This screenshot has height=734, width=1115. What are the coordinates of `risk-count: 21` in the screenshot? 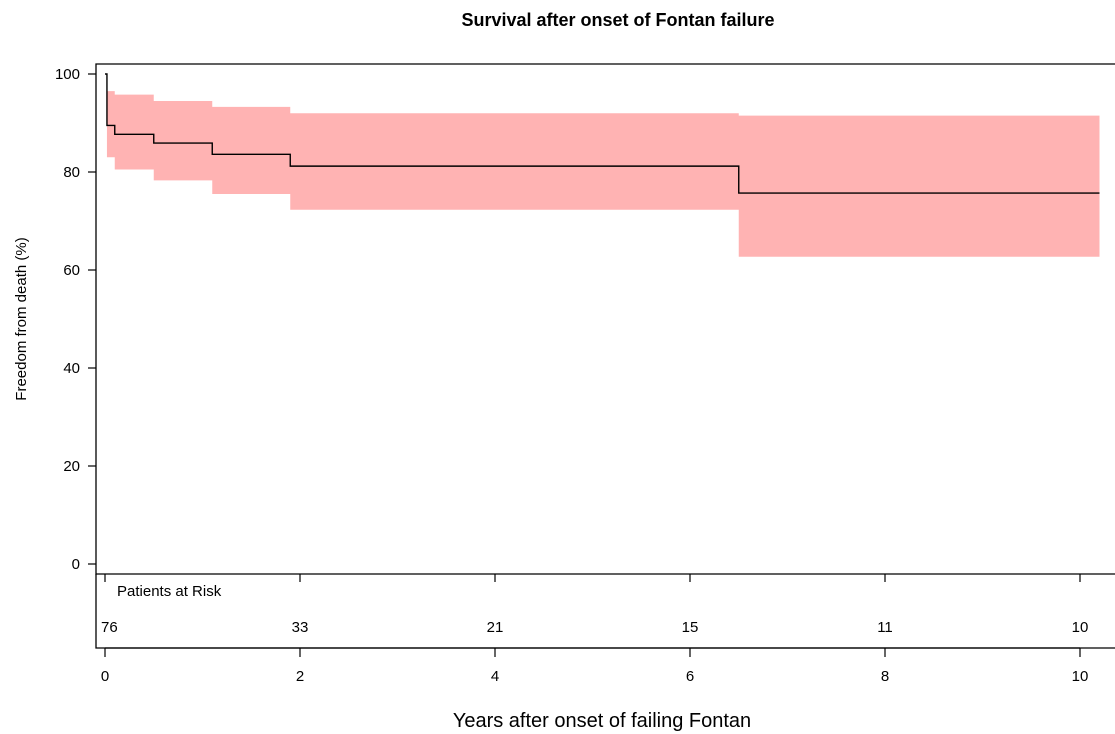 It's located at (495, 627).